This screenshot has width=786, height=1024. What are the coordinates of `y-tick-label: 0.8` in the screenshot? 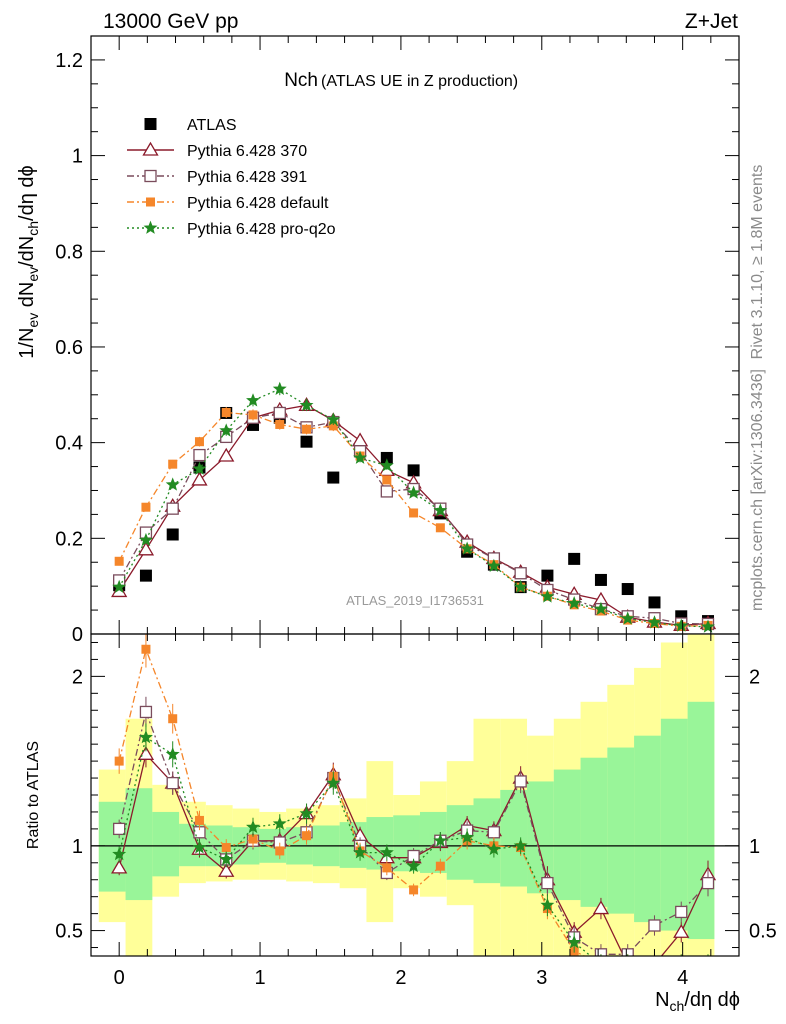 It's located at (69, 252).